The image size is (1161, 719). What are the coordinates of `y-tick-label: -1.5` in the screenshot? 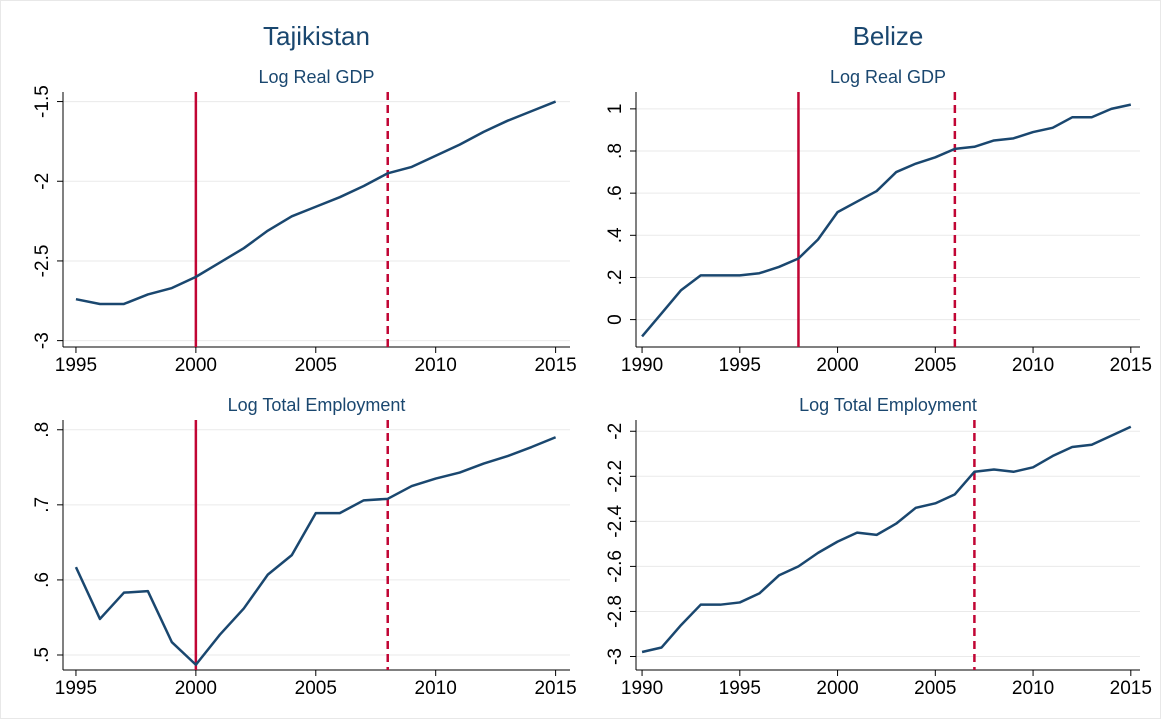 It's located at (42, 101).